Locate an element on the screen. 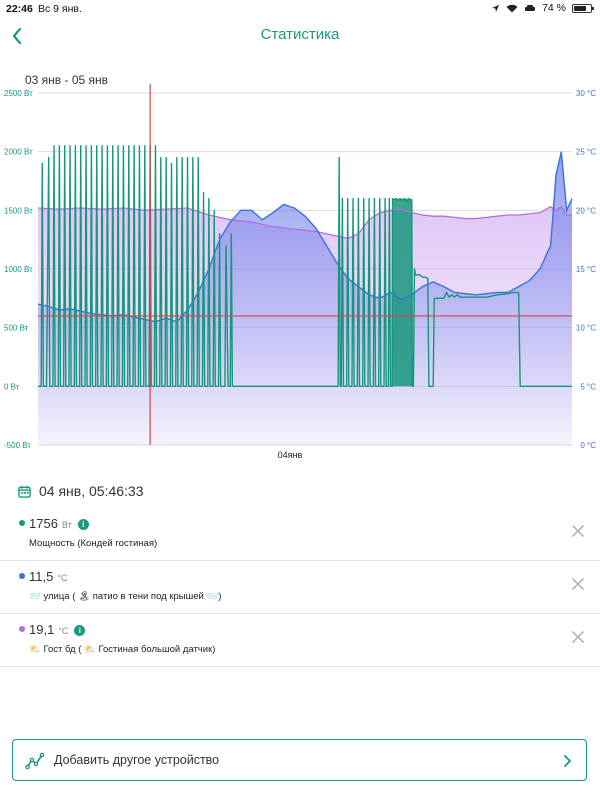 The height and width of the screenshot is (800, 600). status-bar: 22:46 Вс 9 янв. 74 % is located at coordinates (300, 9).